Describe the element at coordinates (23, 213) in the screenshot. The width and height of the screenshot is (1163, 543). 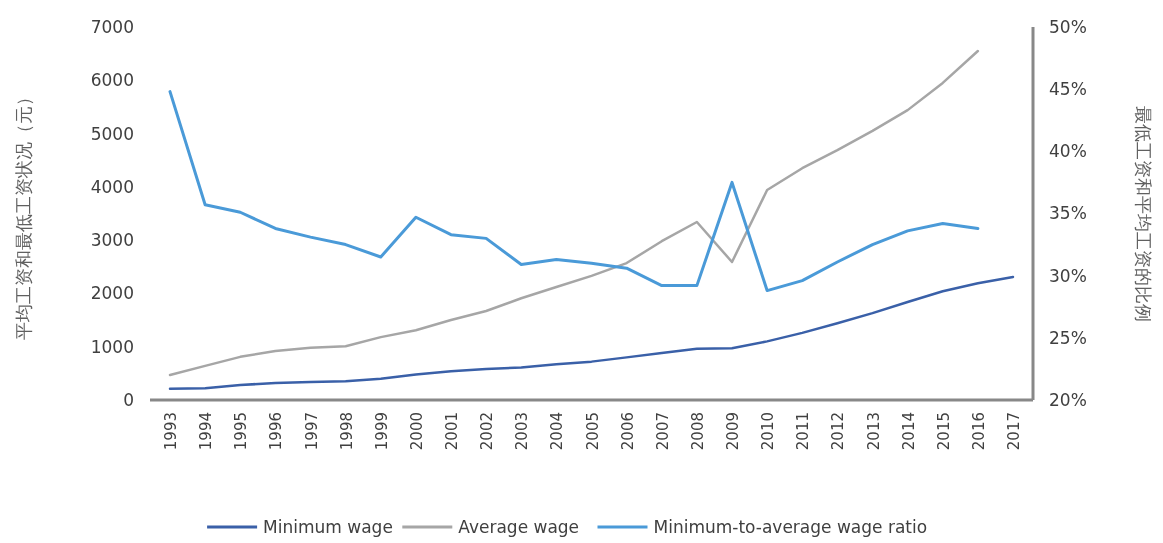
I see `y-axis-title: 平均工资和最低工资状况（元）` at that location.